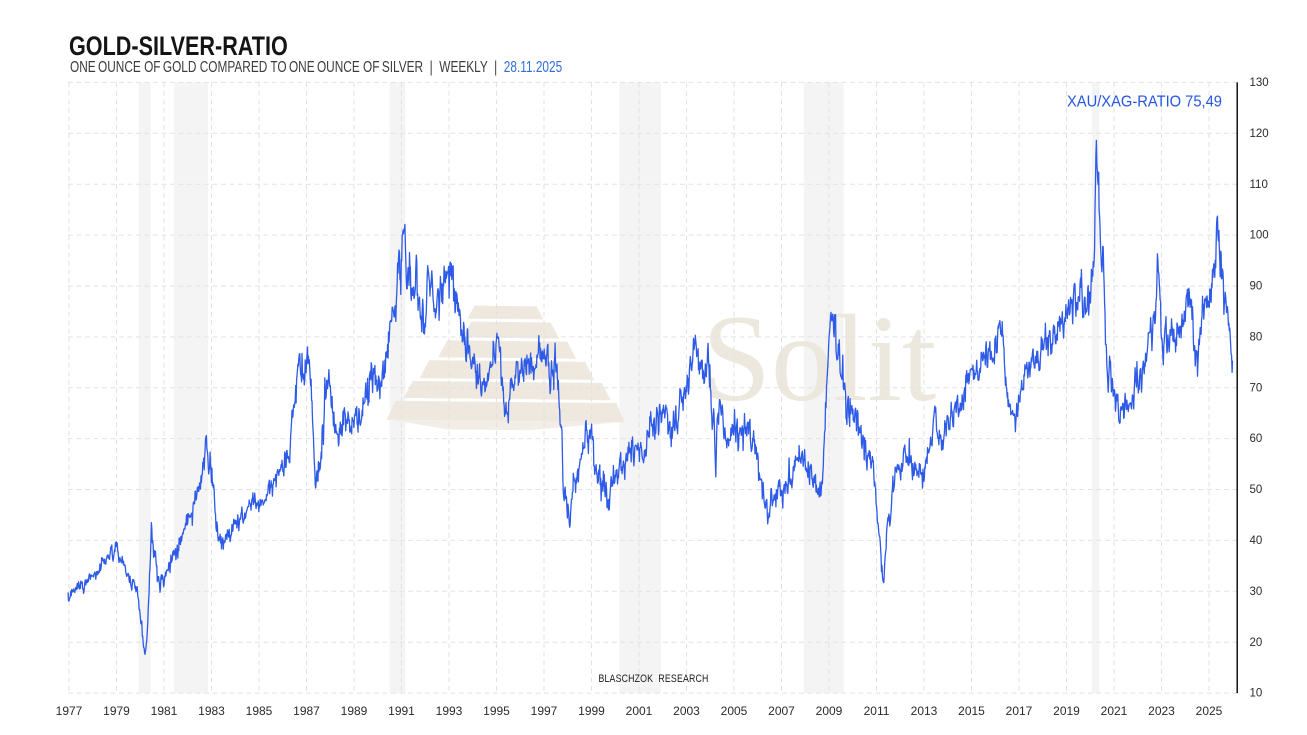 This screenshot has width=1307, height=735. Describe the element at coordinates (877, 711) in the screenshot. I see `svg-text: 2011` at that location.